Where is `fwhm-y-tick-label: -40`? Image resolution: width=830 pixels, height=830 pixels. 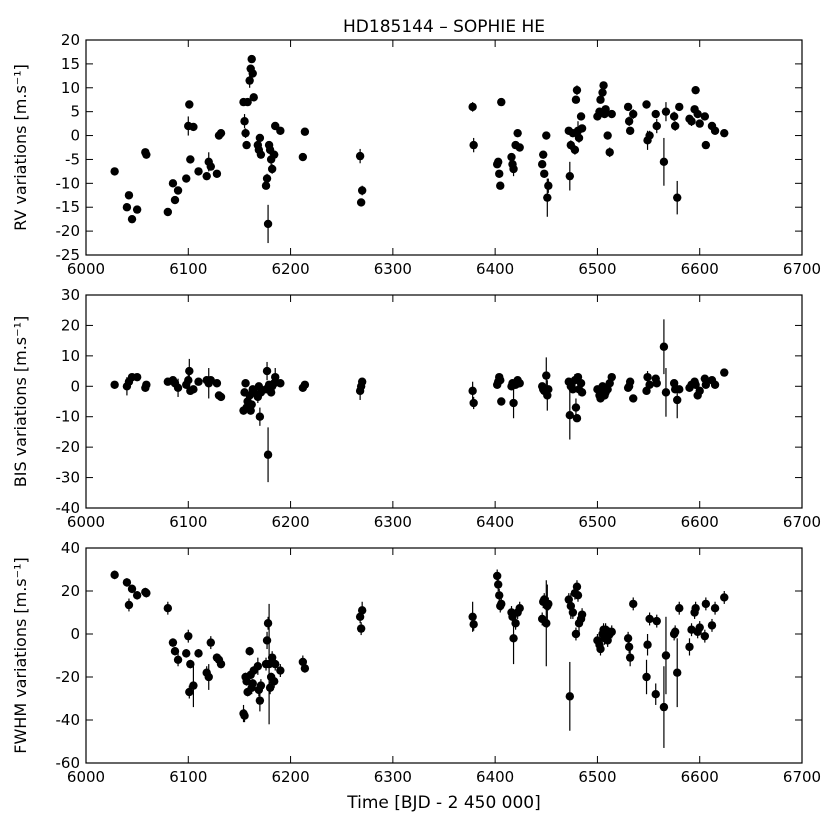 fwhm-y-tick-label: -40 is located at coordinates (68, 720).